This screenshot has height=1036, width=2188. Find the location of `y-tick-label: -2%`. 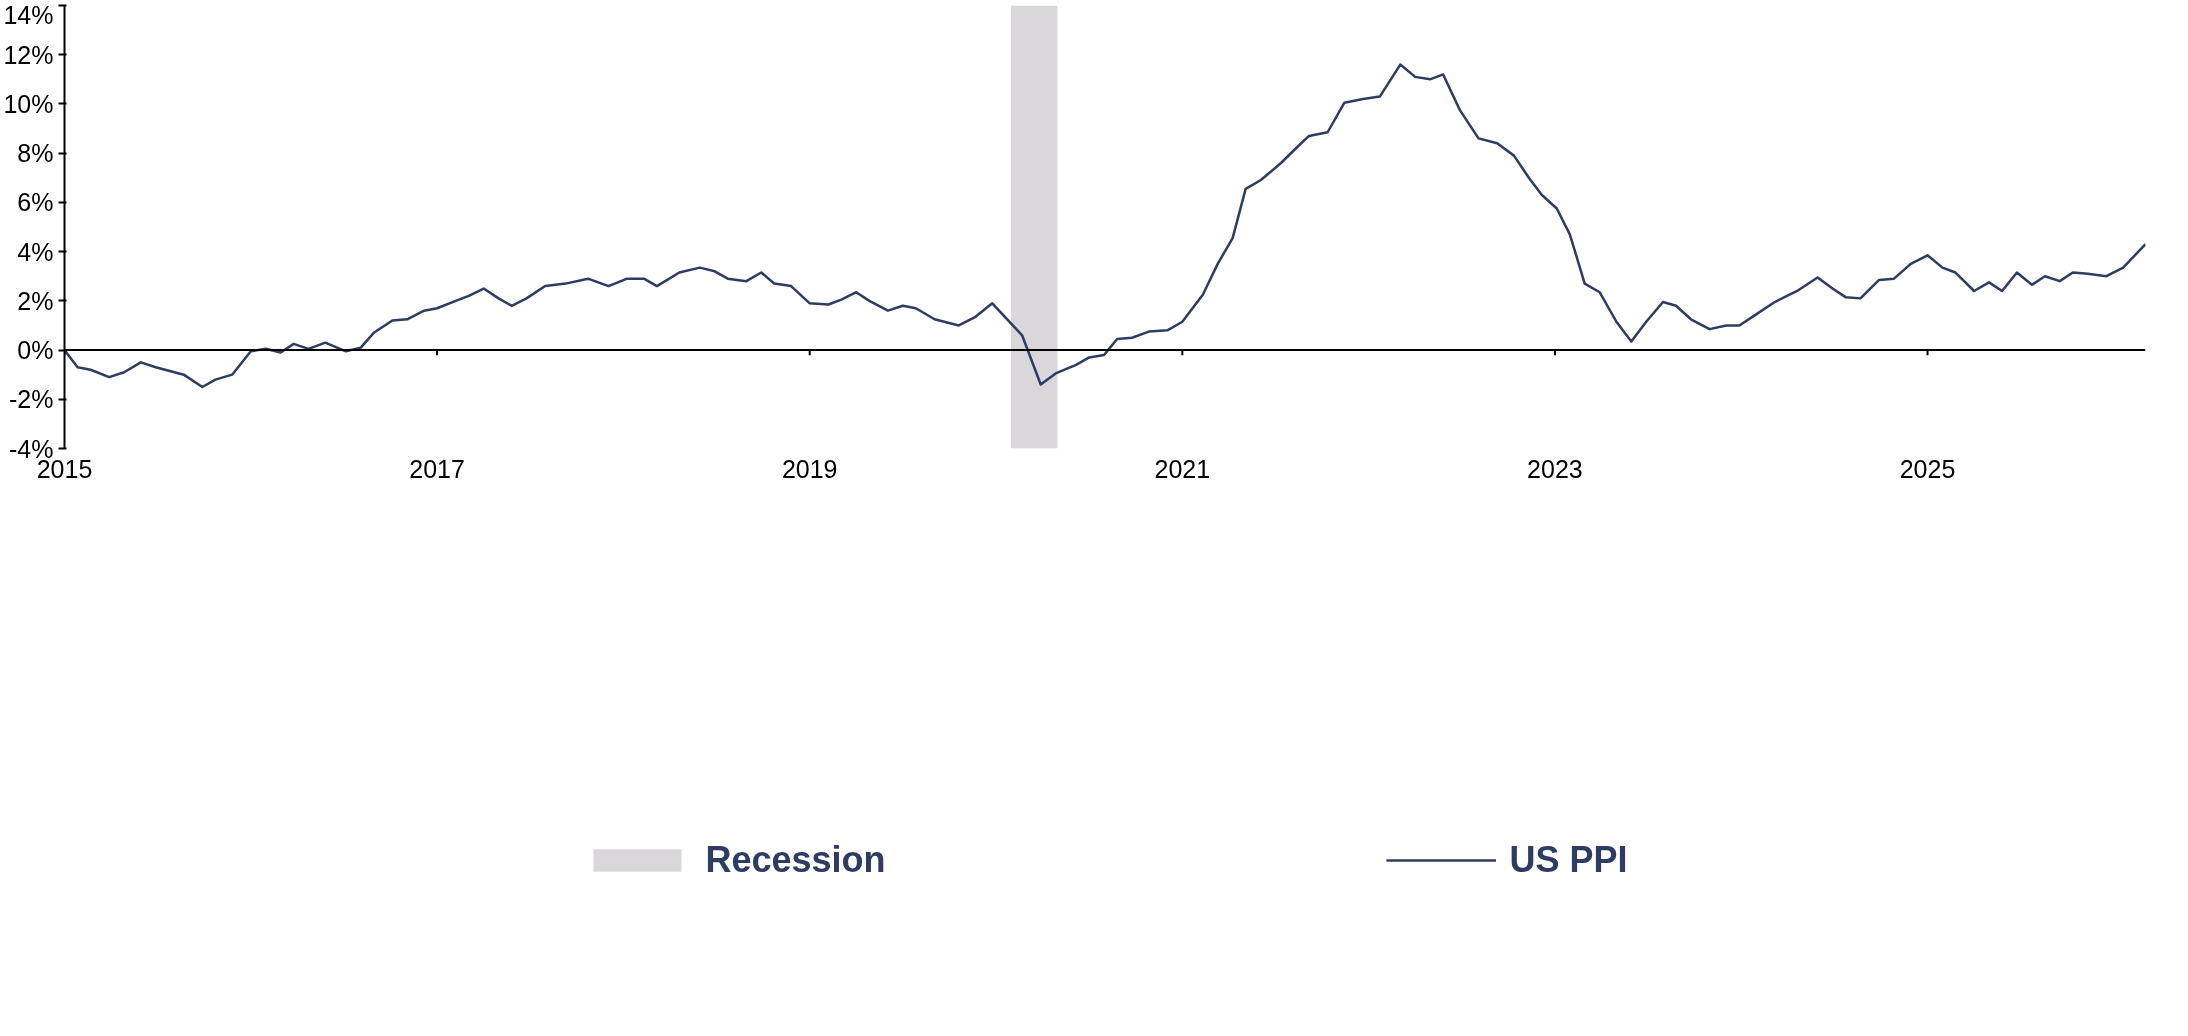

y-tick-label: -2% is located at coordinates (31, 399).